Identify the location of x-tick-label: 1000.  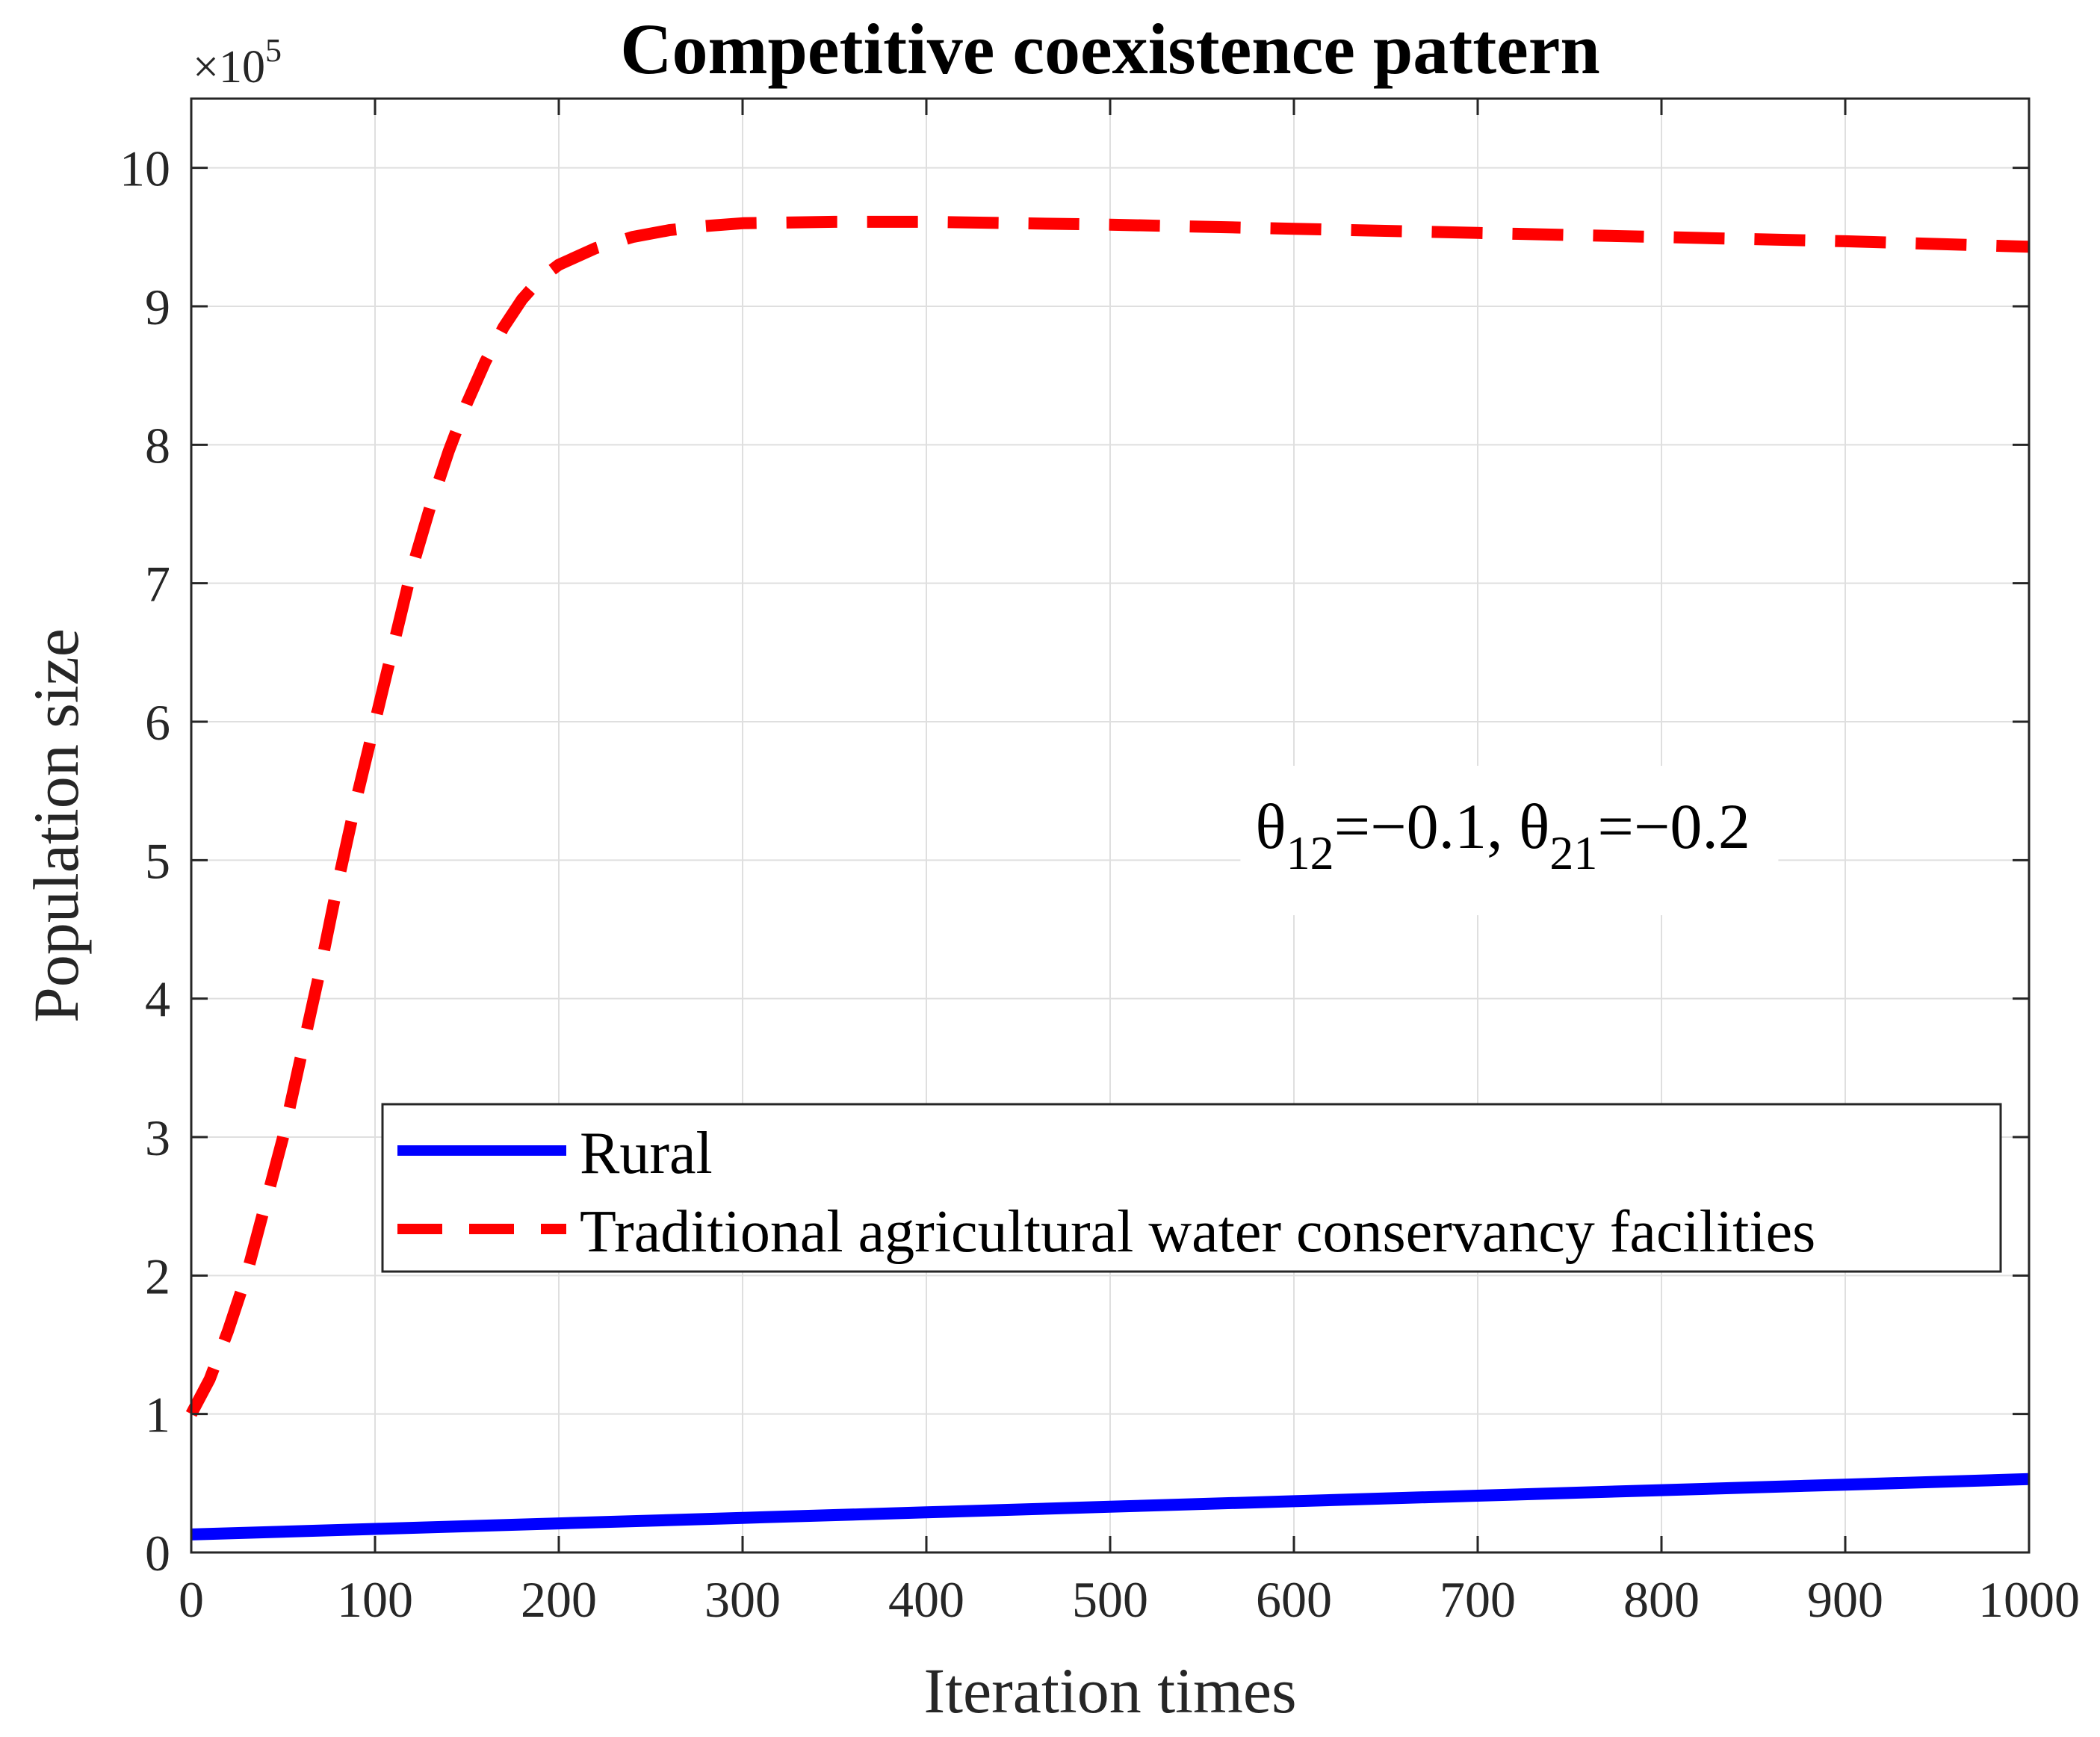
(2029, 1599).